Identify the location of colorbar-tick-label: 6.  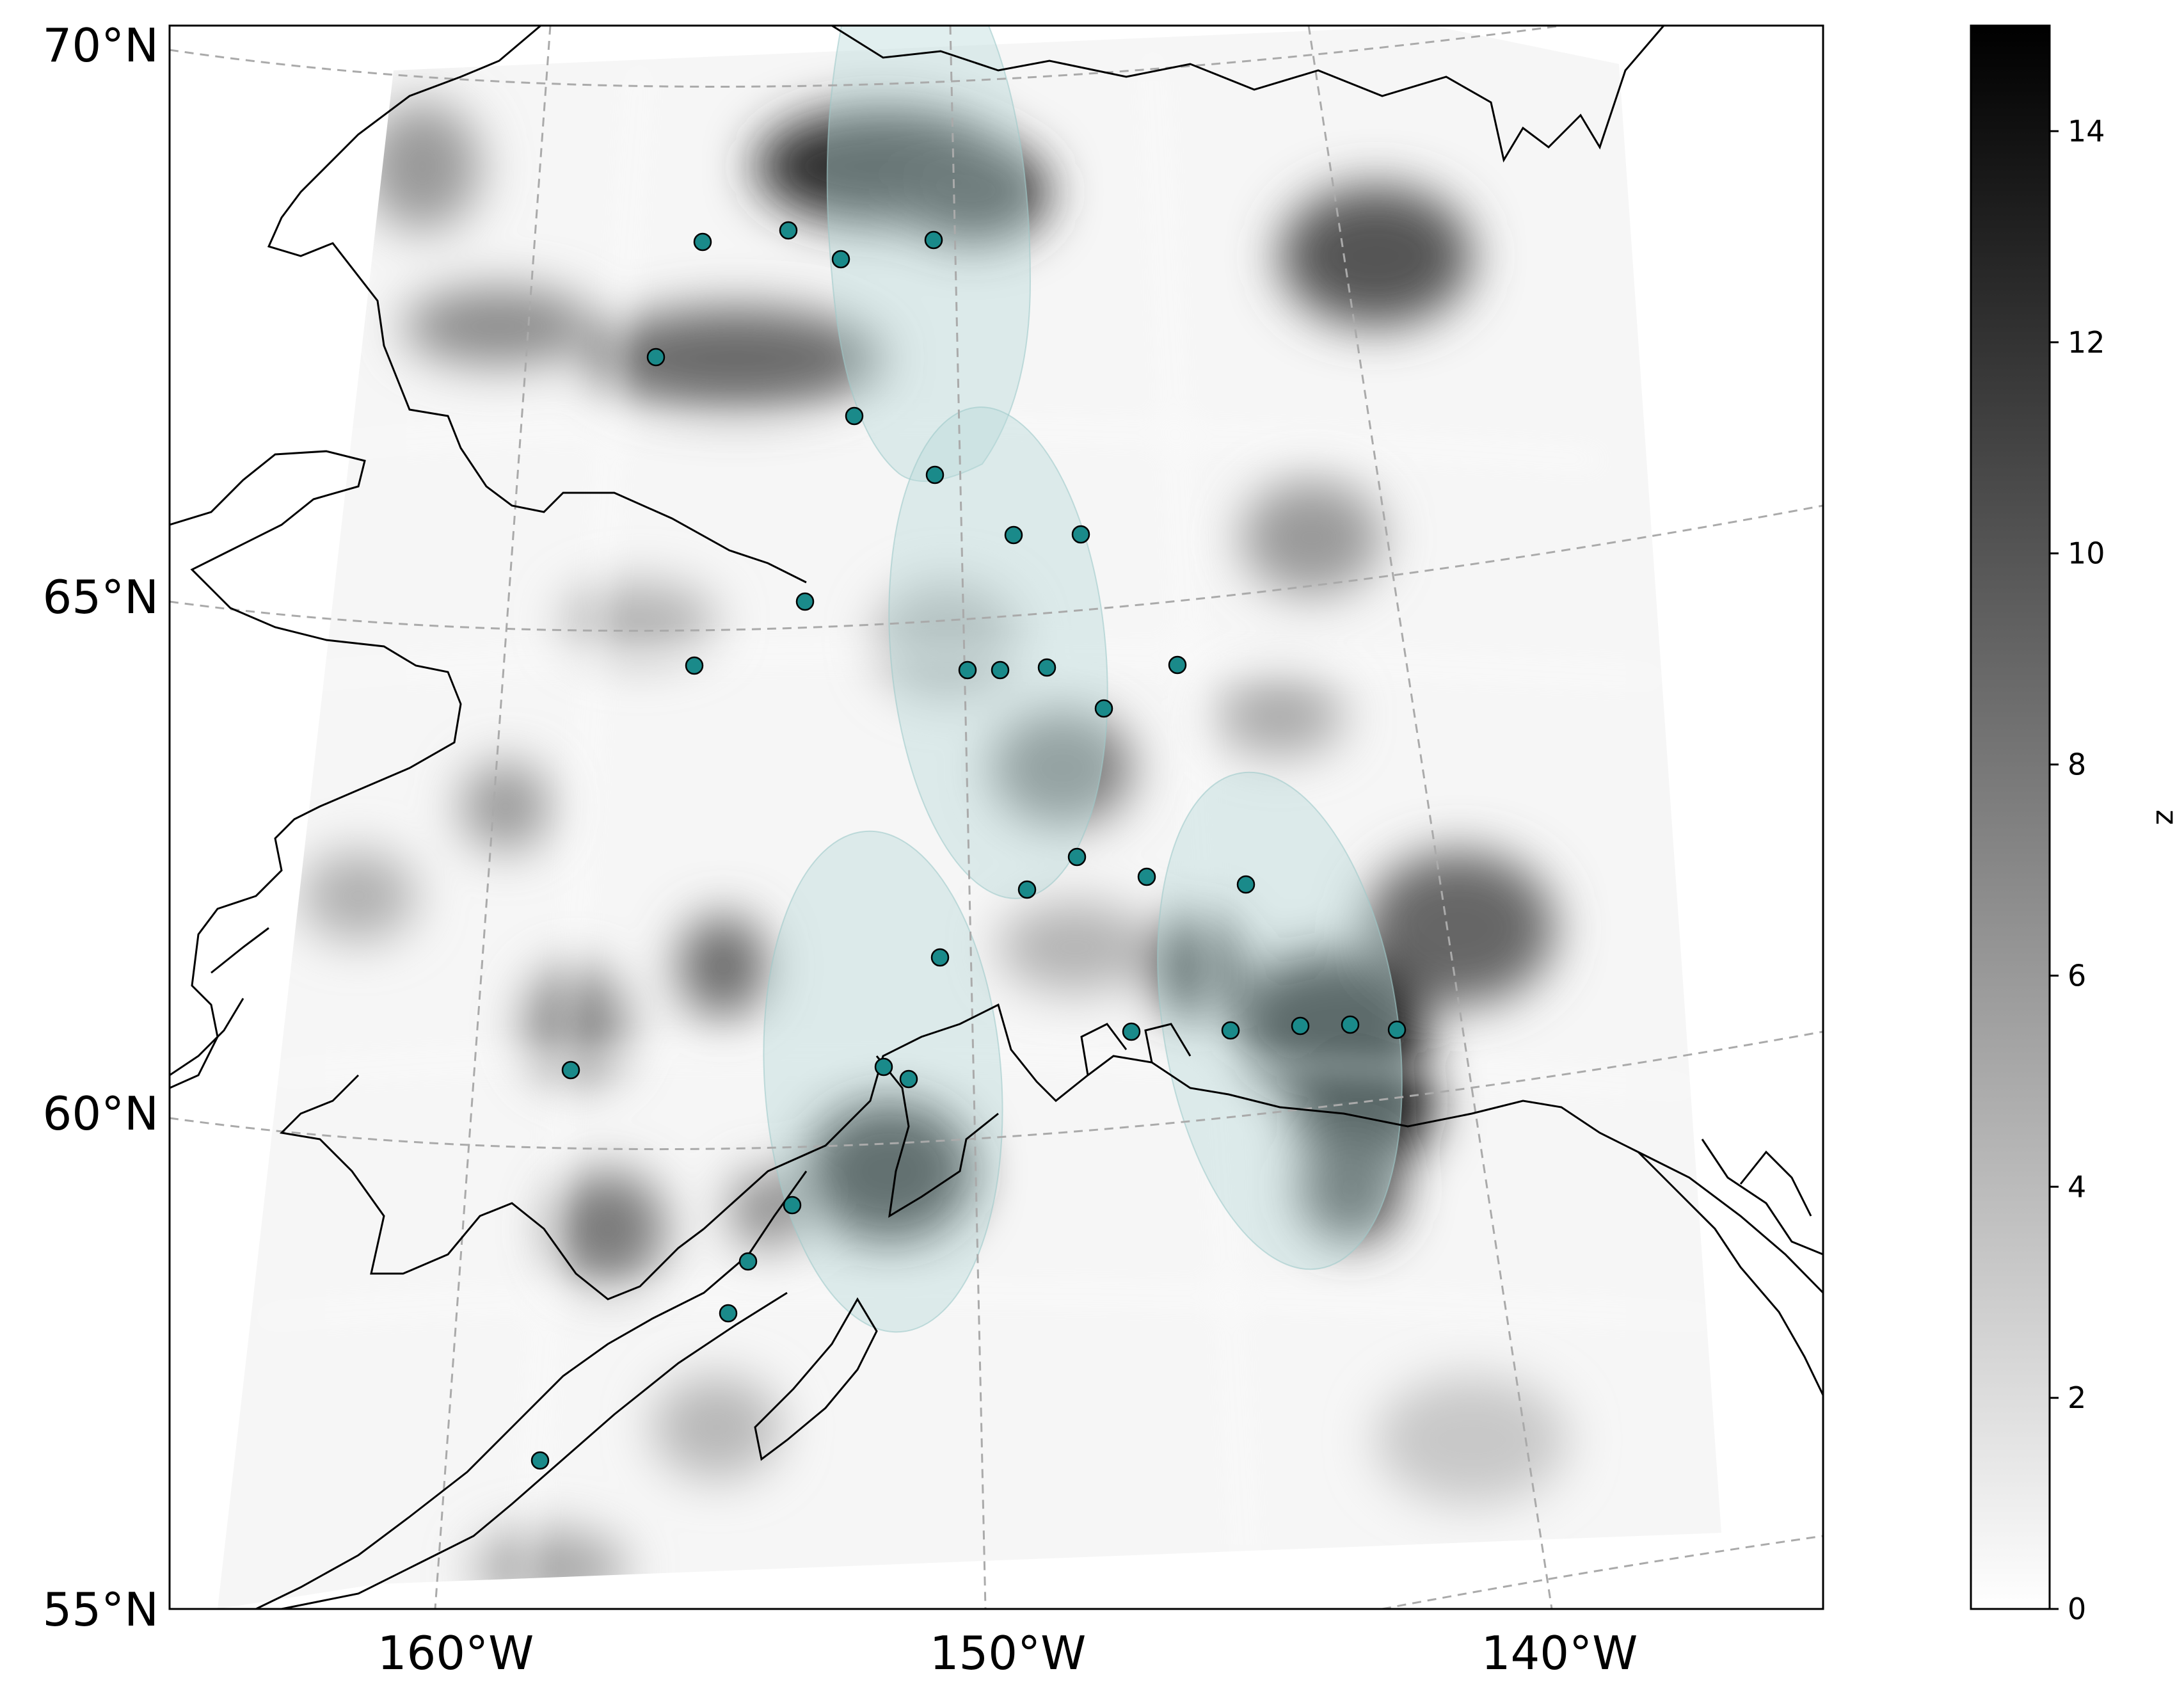
(2077, 975).